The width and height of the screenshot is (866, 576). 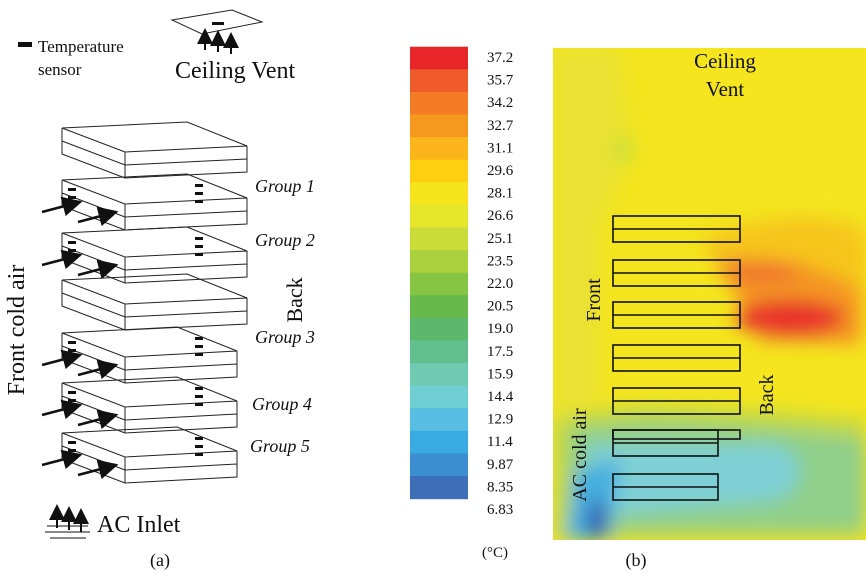 What do you see at coordinates (500, 374) in the screenshot?
I see `colorbar-label: 15.9` at bounding box center [500, 374].